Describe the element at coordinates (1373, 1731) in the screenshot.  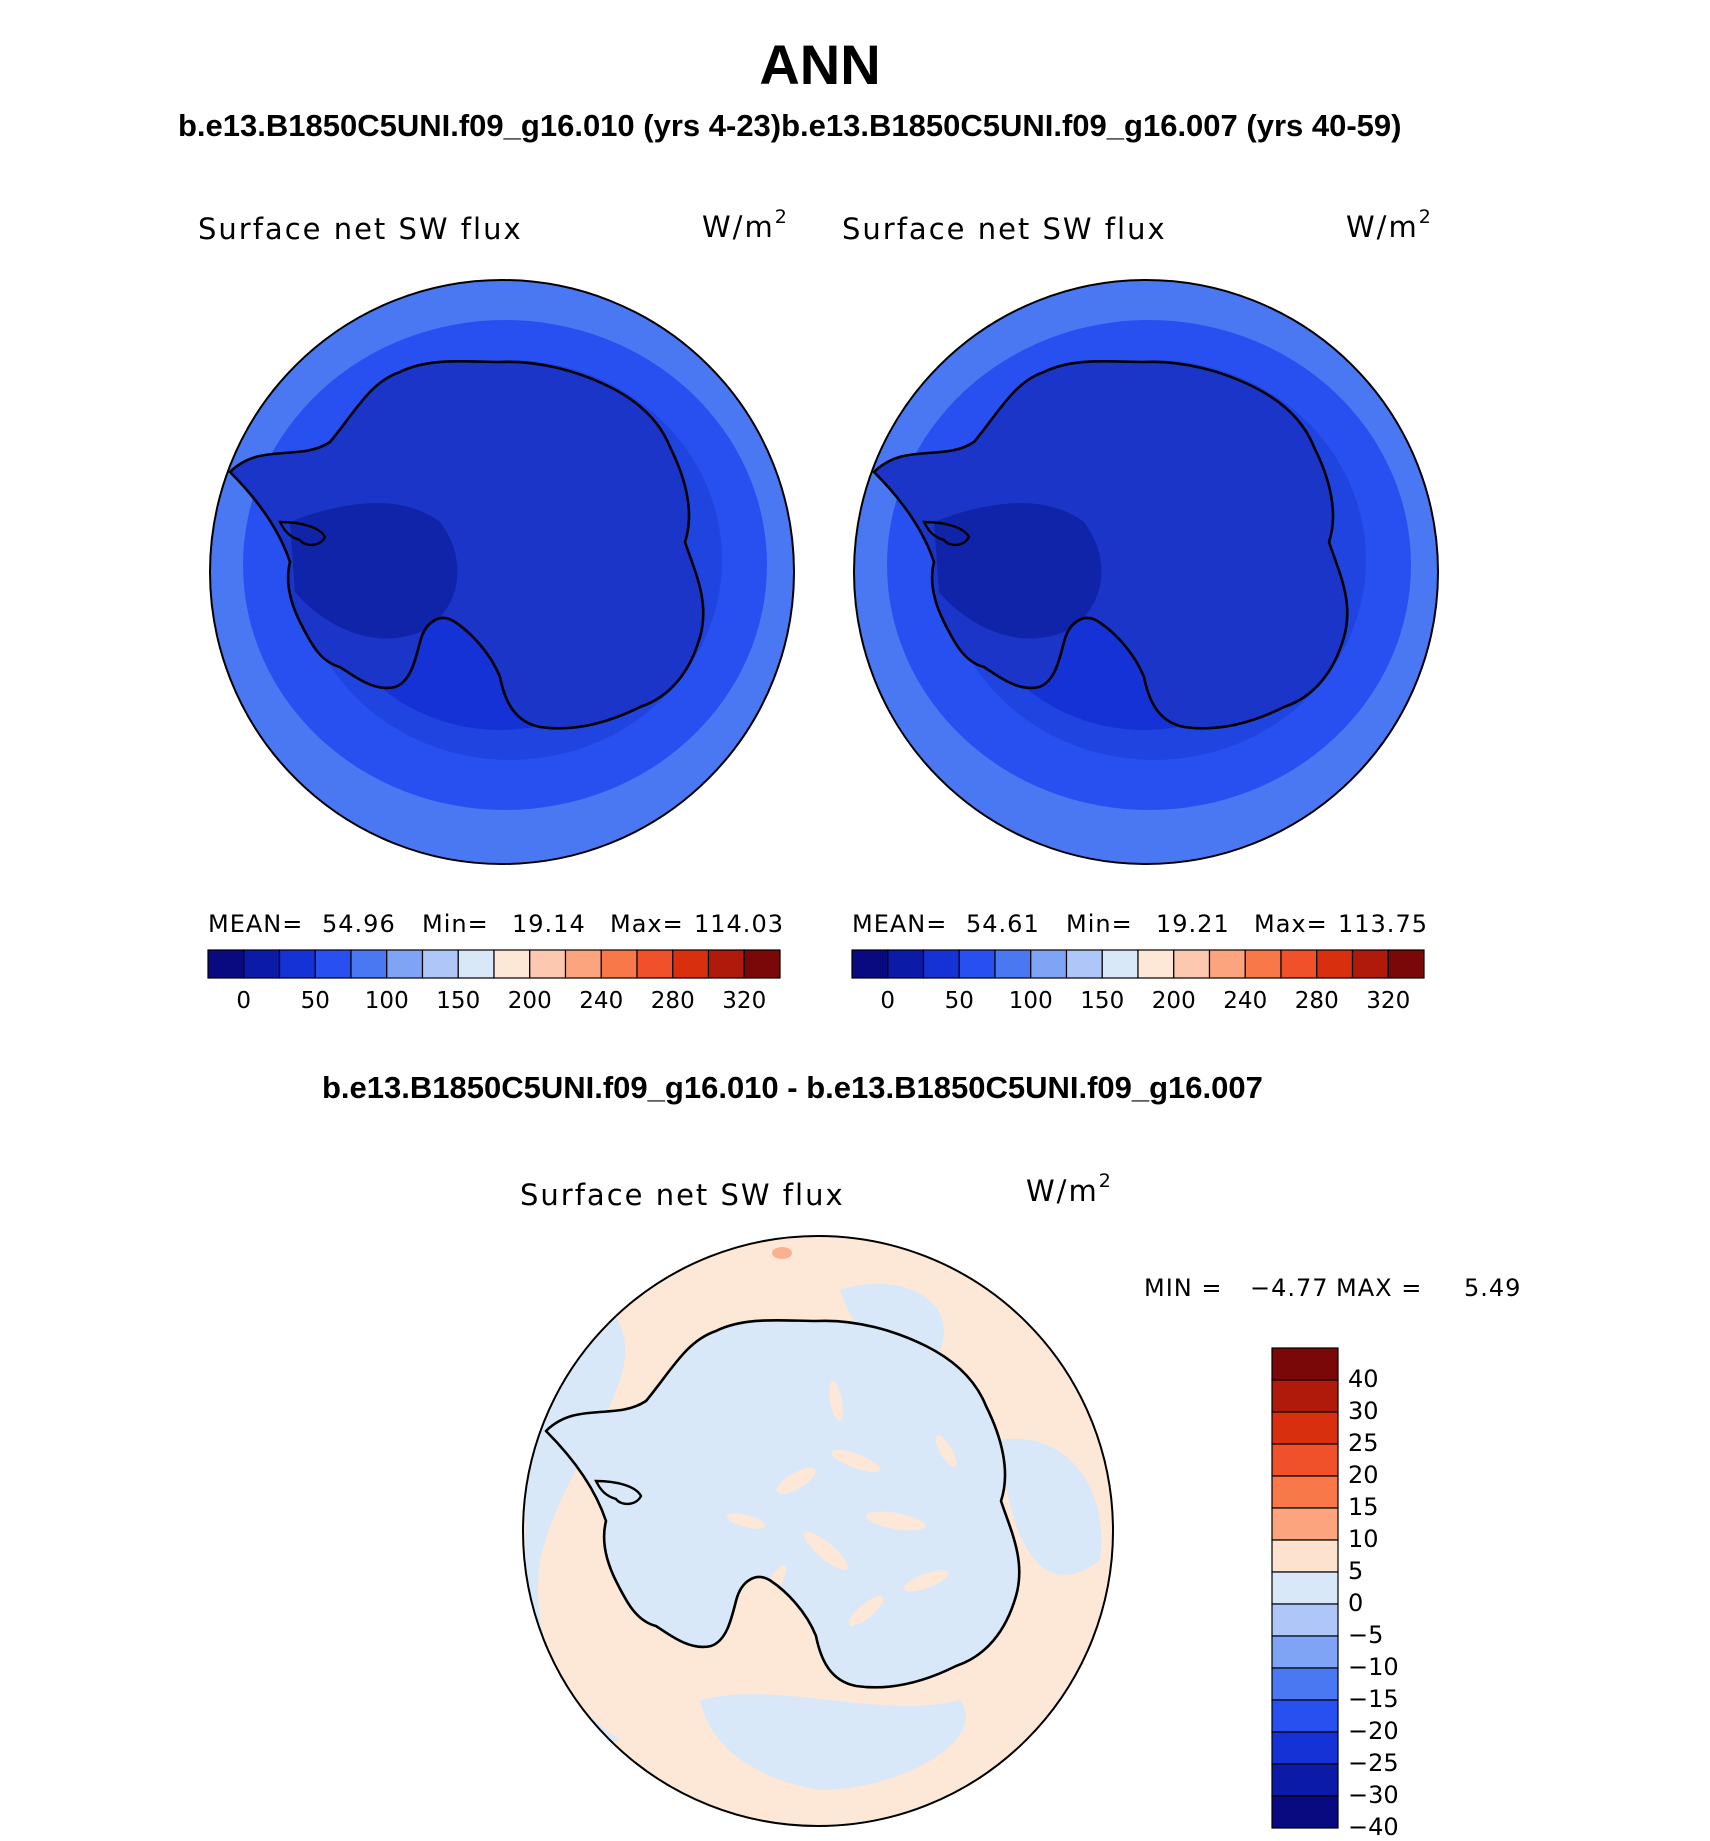
I see `diff-colorbar-tick-label: −20` at that location.